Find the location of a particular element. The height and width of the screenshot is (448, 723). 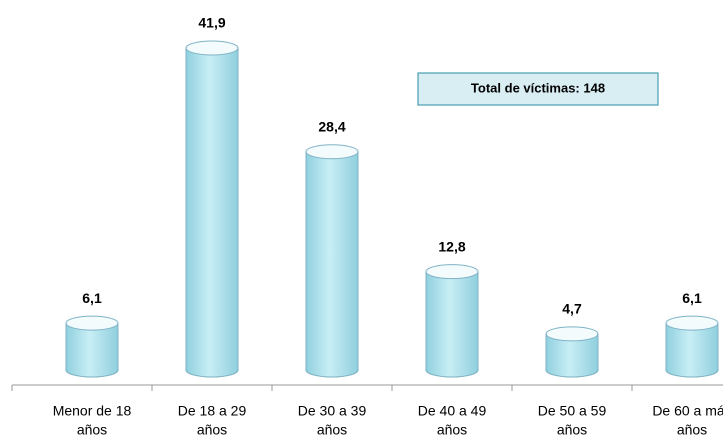

x-tick-label: De 60 a más is located at coordinates (687, 411).